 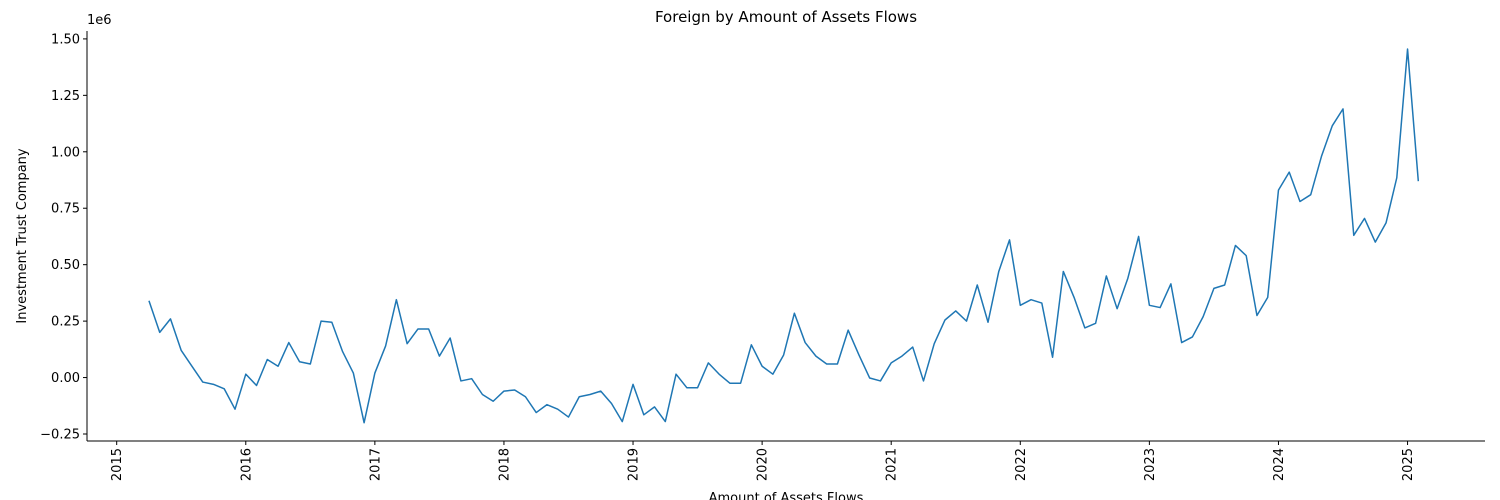 I want to click on y-tick-label: 0.00, so click(x=65, y=378).